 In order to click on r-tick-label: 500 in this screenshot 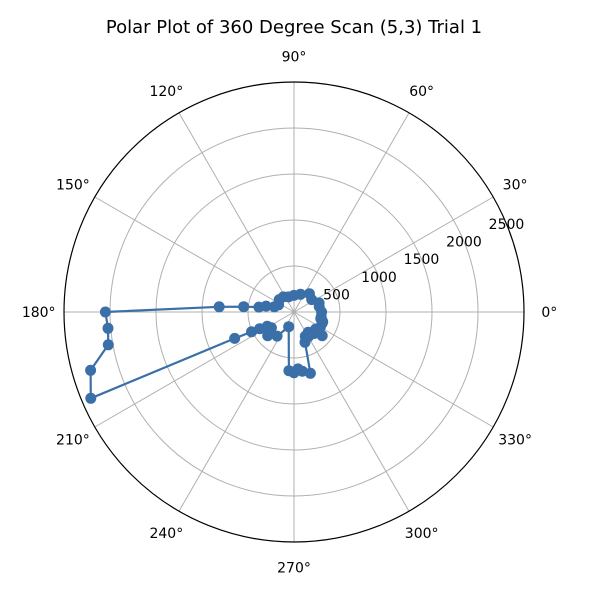, I will do `click(336, 295)`.